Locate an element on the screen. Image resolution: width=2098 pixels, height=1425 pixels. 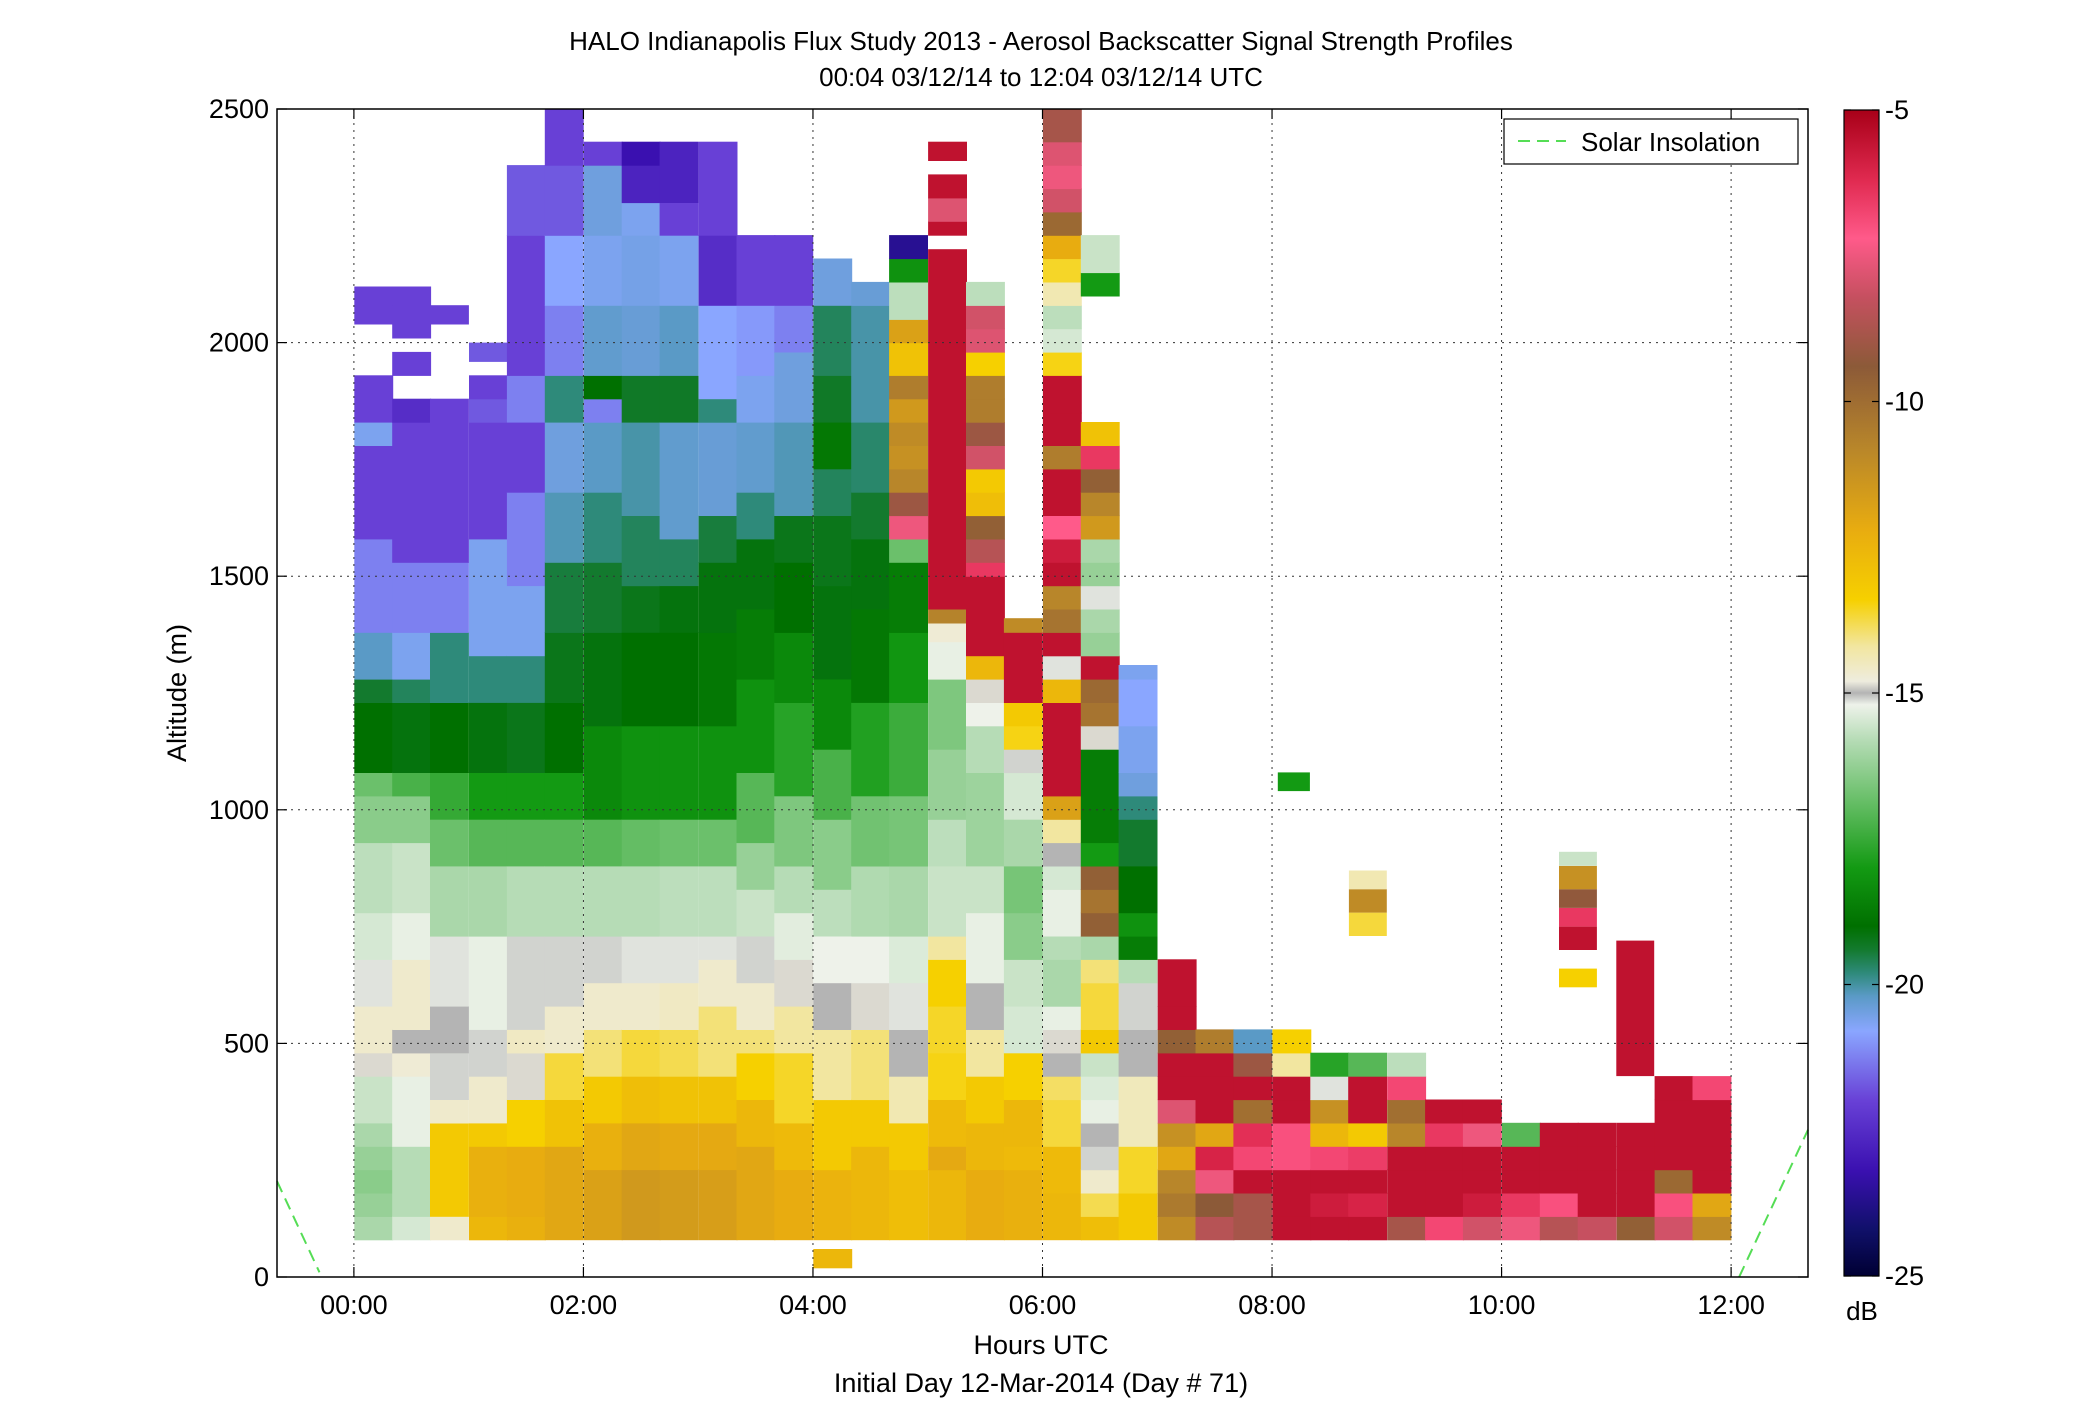
x-axis-label: Hours UTC is located at coordinates (1040, 1345).